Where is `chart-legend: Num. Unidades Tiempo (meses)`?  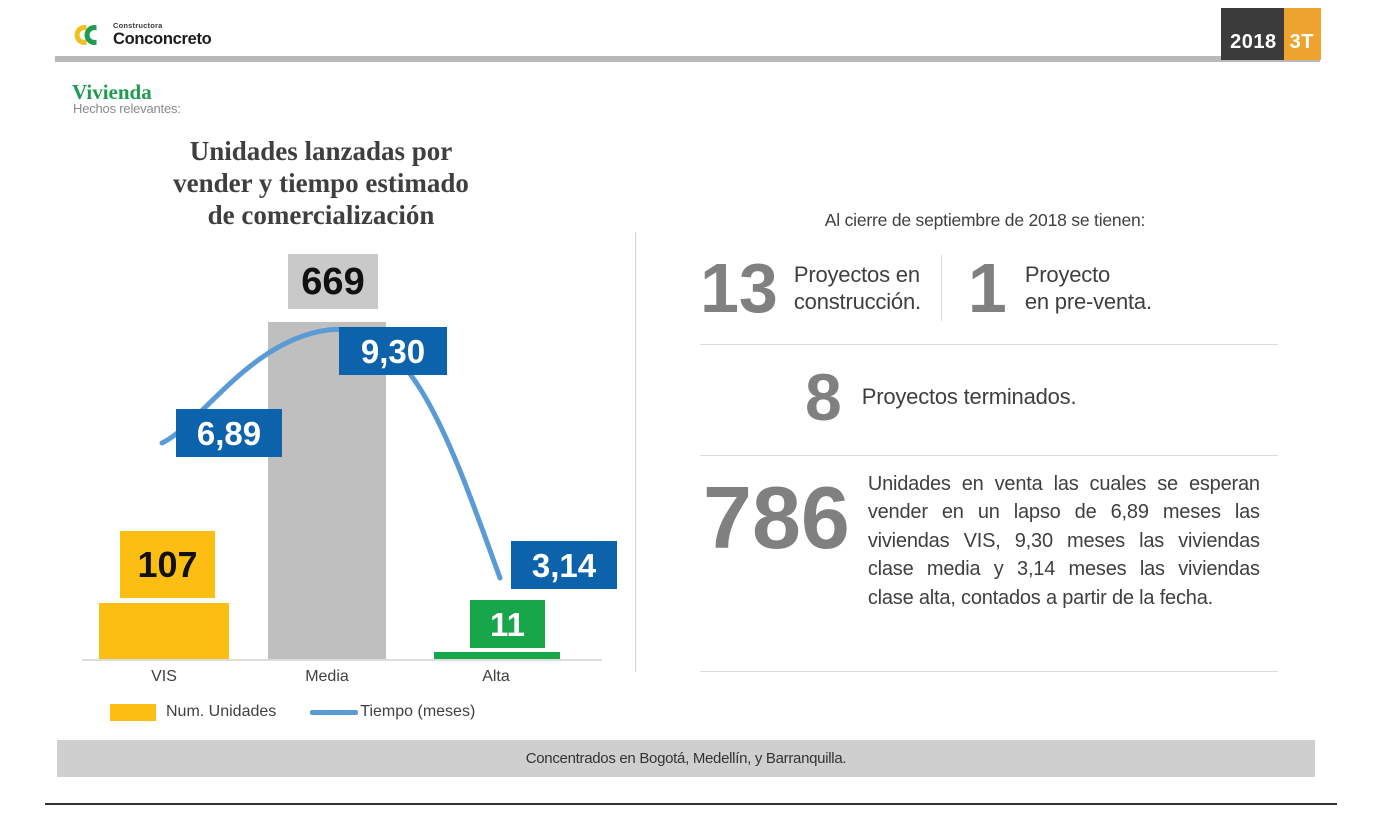 chart-legend: Num. Unidades Tiempo (meses) is located at coordinates (292, 712).